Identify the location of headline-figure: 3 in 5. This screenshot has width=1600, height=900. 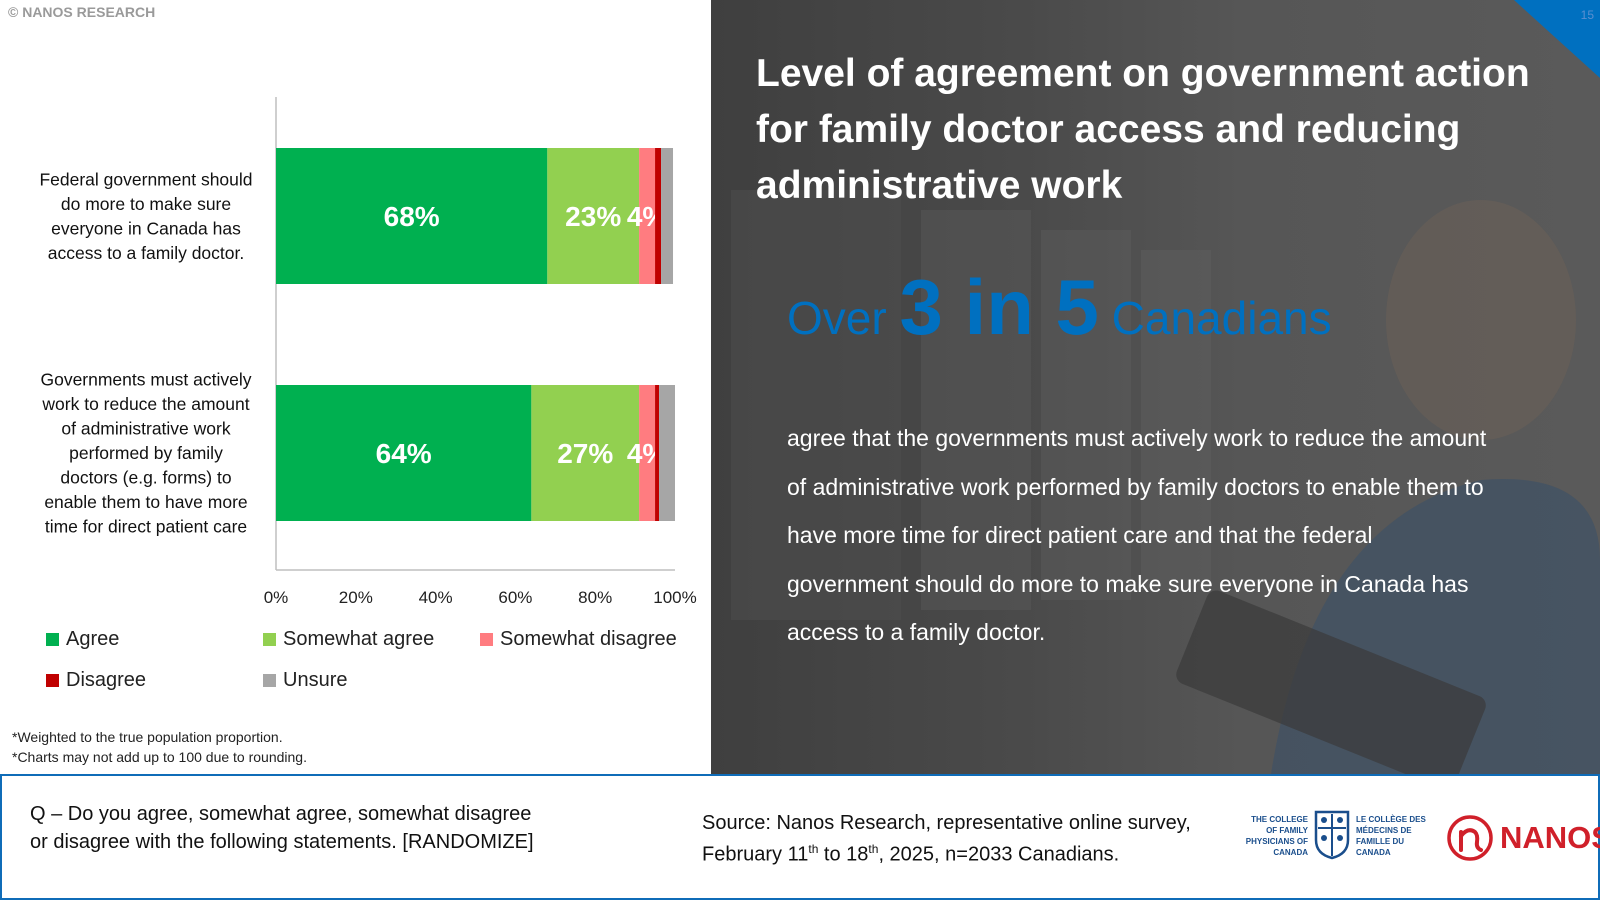
(999, 307).